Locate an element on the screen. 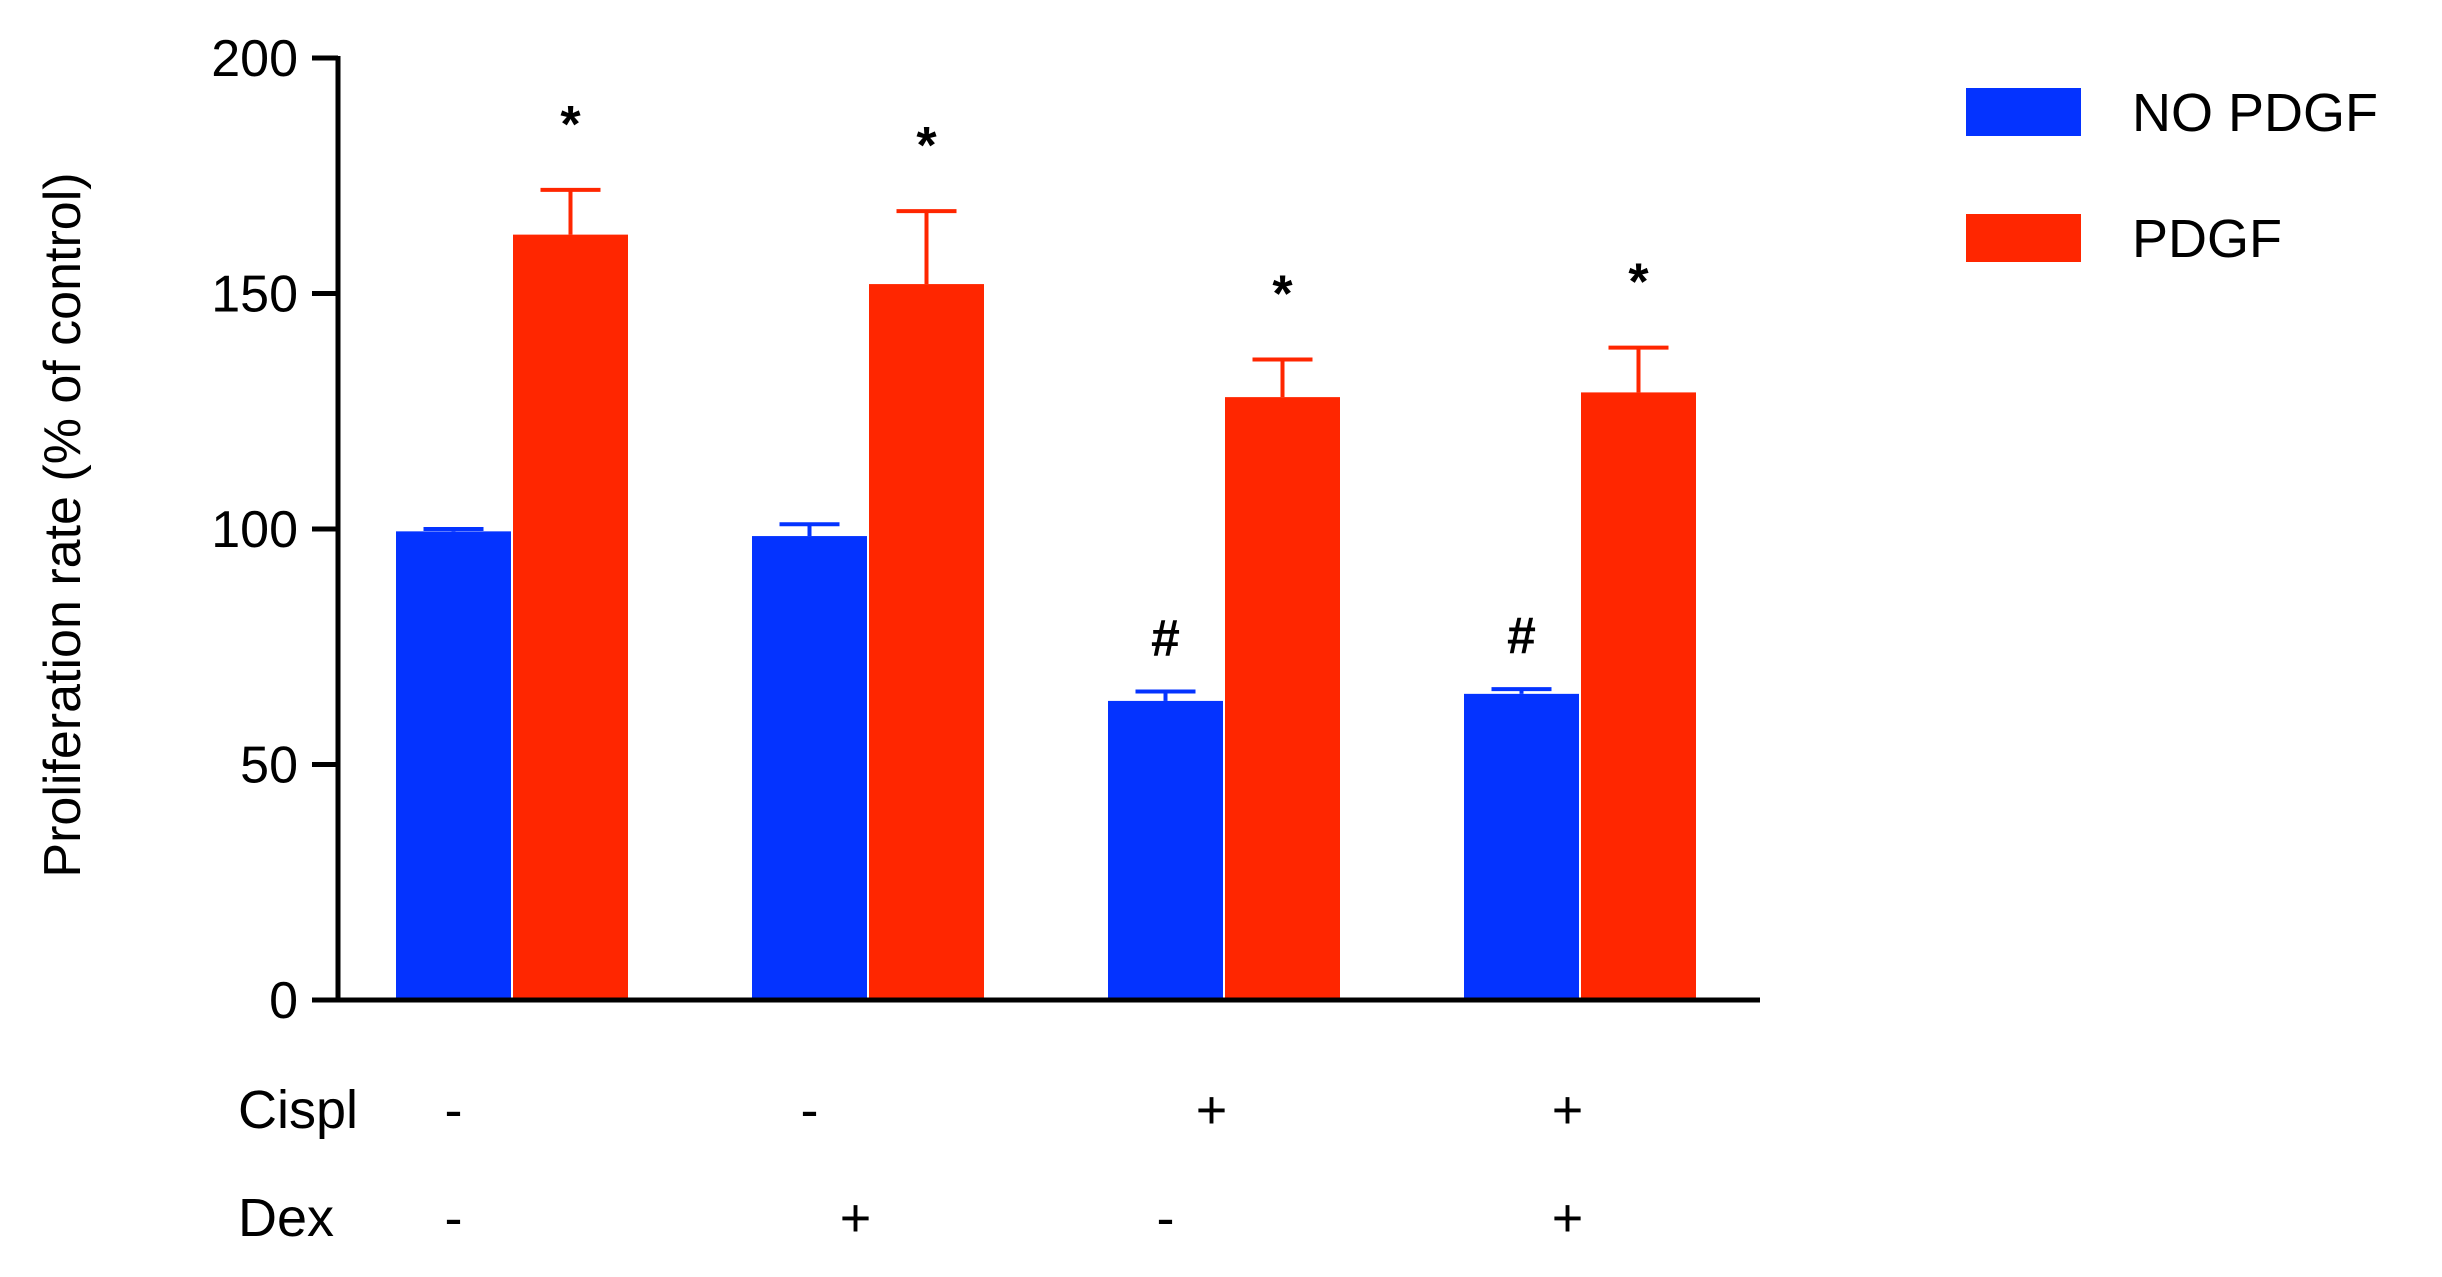  y-tick-label: 200 is located at coordinates (254, 59).